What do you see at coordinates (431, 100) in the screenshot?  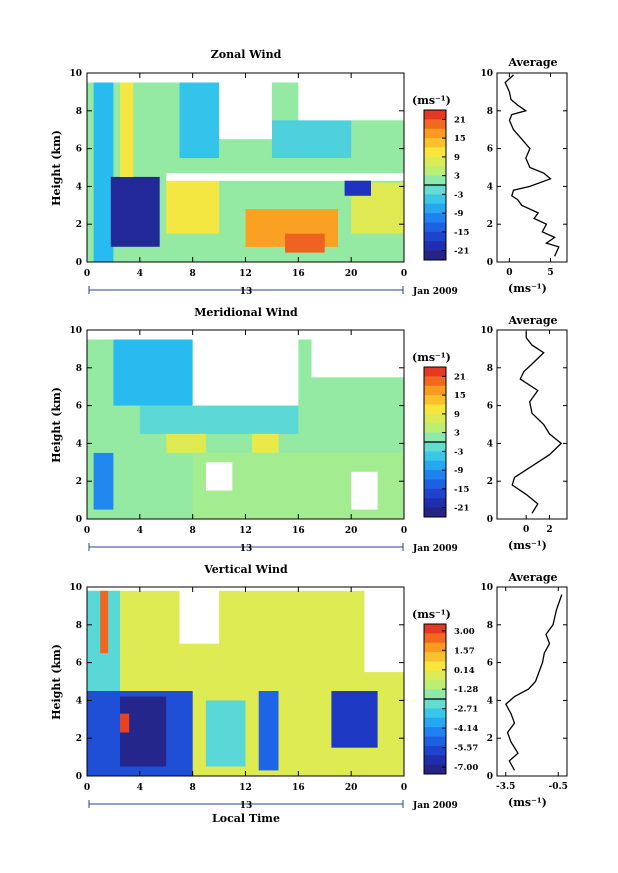 I see `colorbar-units: (ms⁻¹)` at bounding box center [431, 100].